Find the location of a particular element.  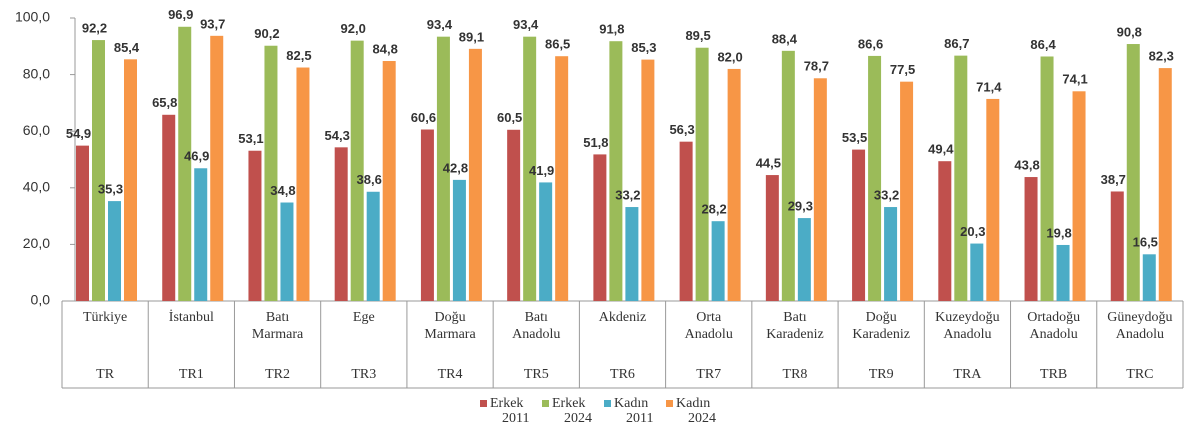

value-label: 82,5 is located at coordinates (298, 55).